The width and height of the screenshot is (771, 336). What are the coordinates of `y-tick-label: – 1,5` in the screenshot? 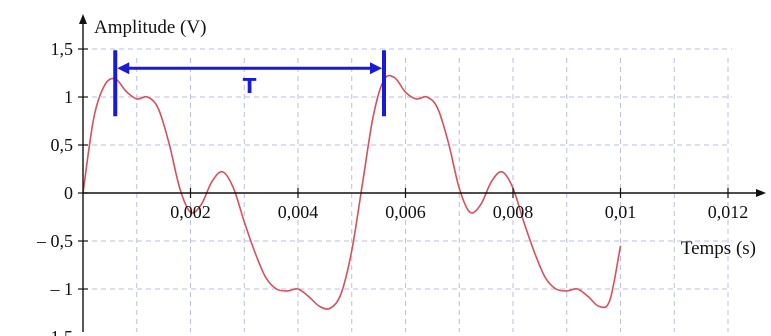 It's located at (54, 331).